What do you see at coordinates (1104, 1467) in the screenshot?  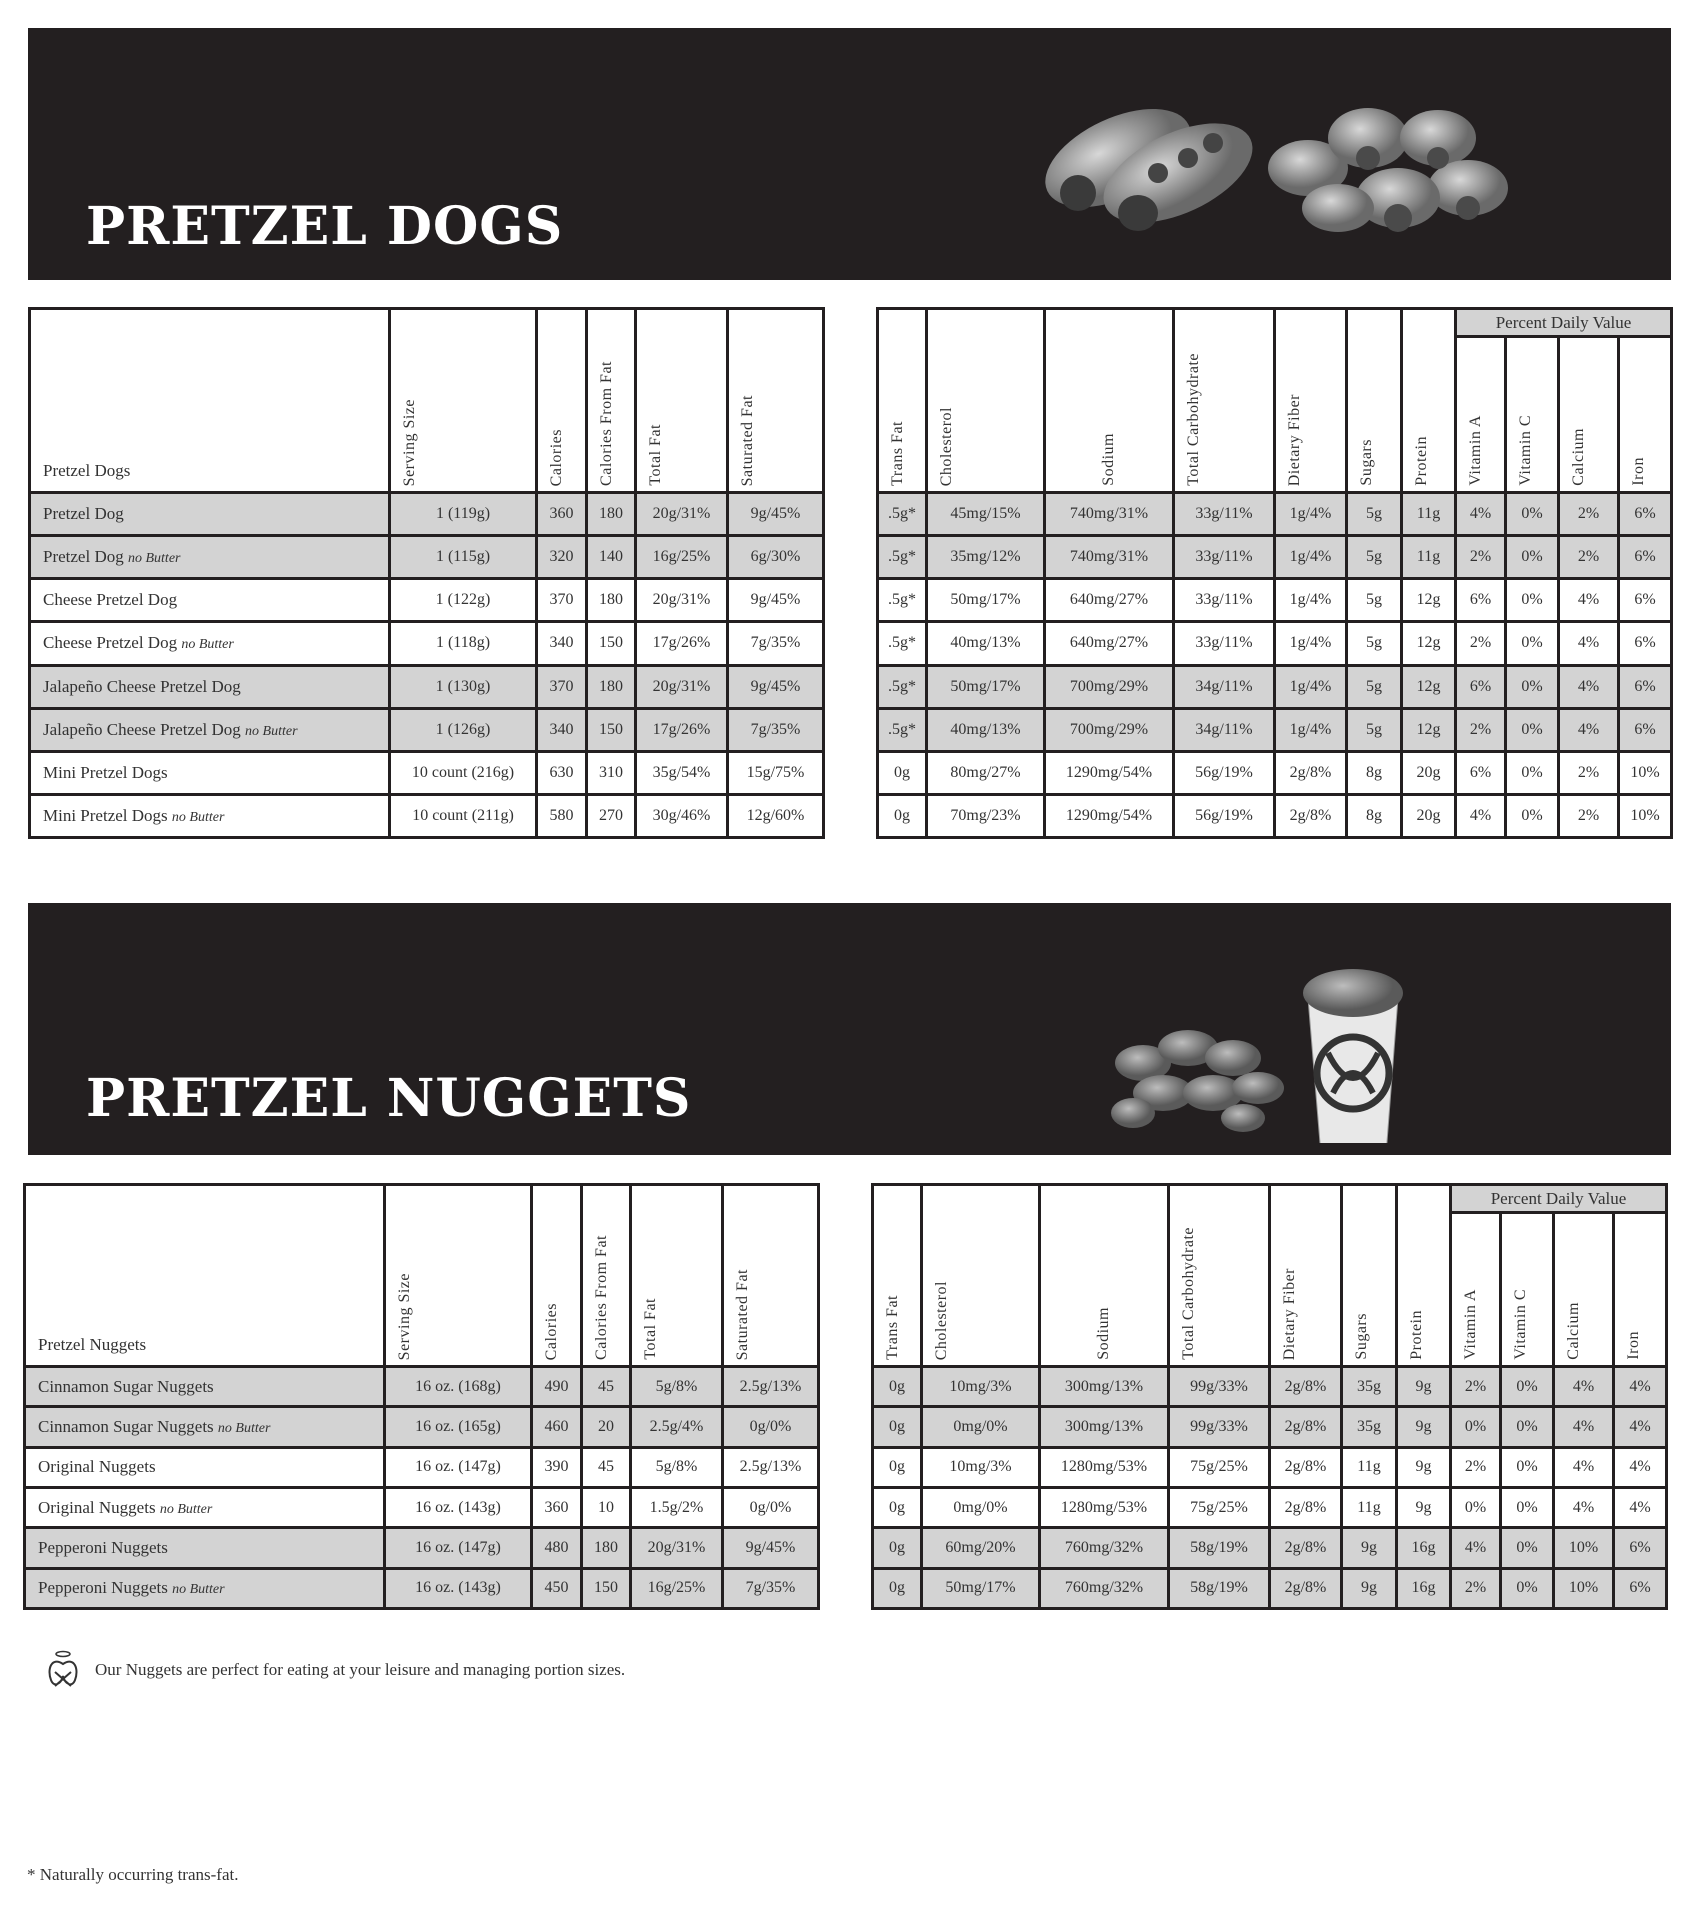 I see `value-cell: 1280mg/53%` at bounding box center [1104, 1467].